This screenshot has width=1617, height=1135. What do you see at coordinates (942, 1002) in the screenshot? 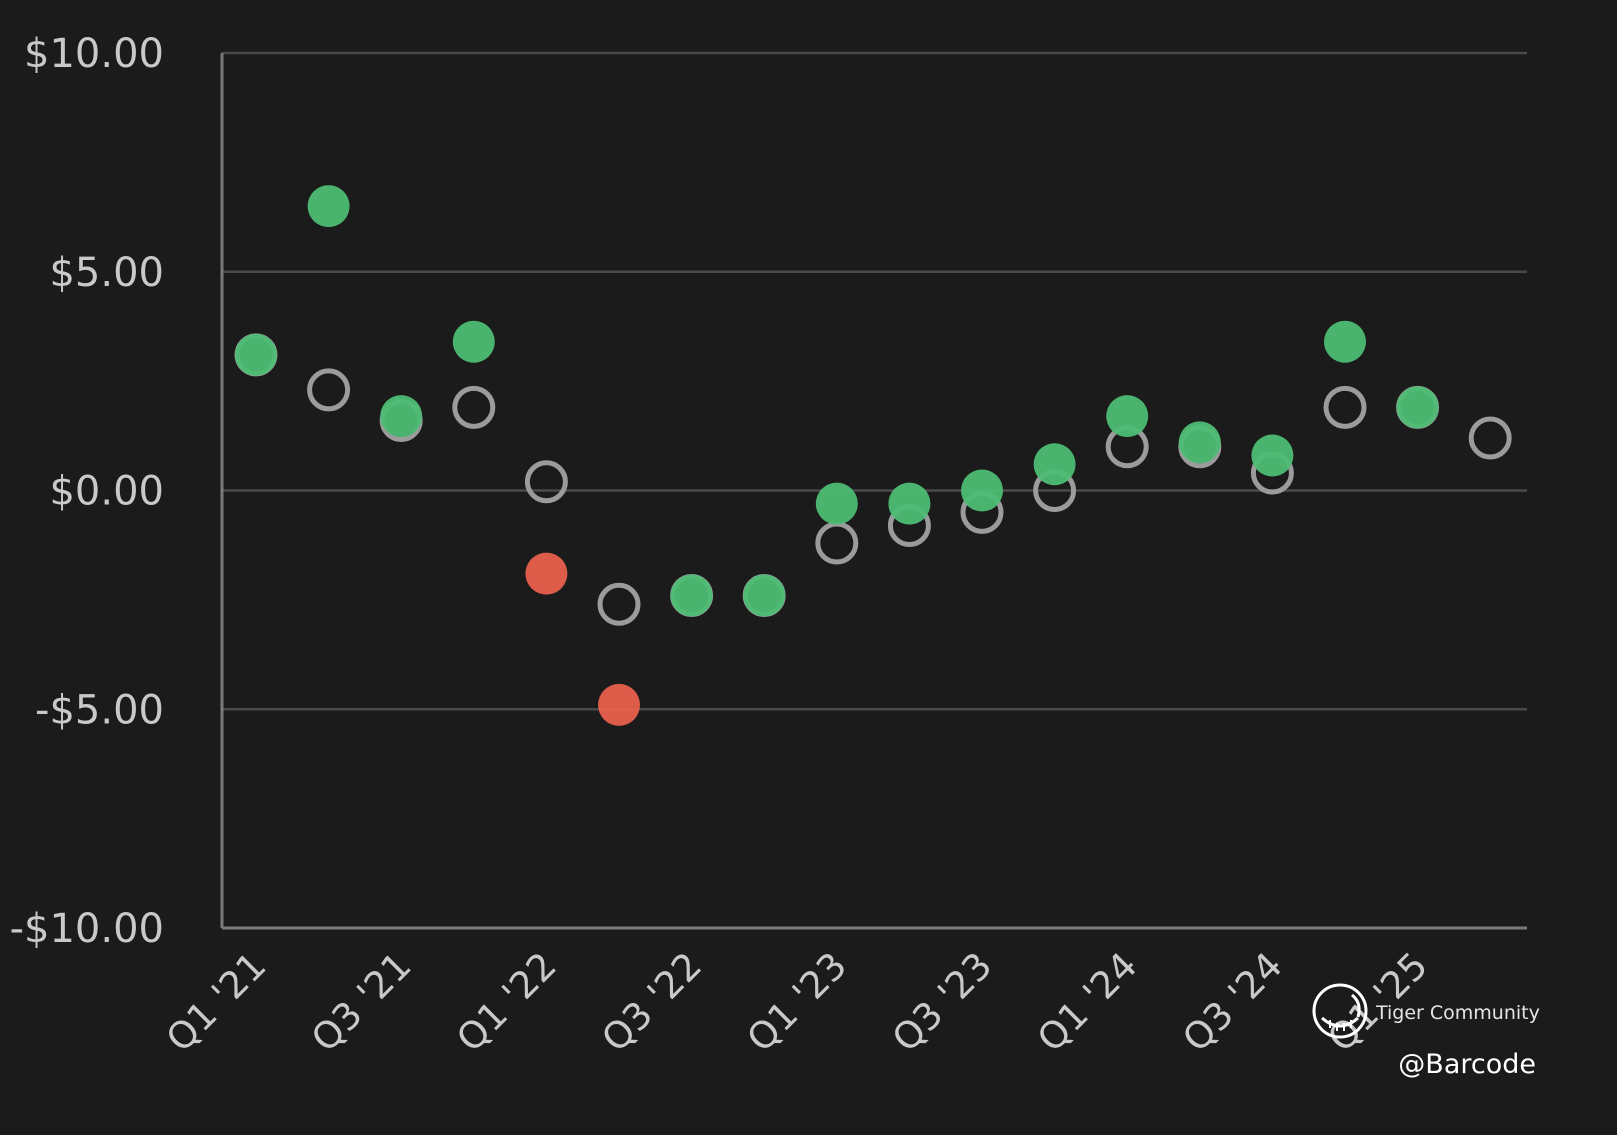
I see `x-tick-label: Q3 '23` at bounding box center [942, 1002].